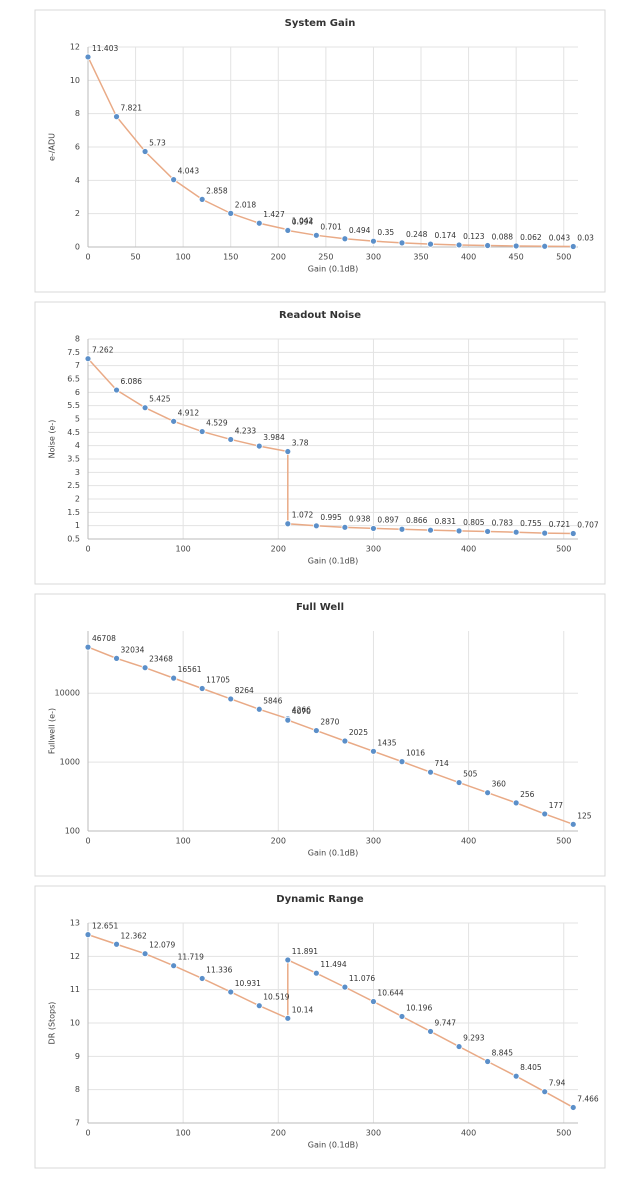  Describe the element at coordinates (305, 951) in the screenshot. I see `data-label: 11.891` at that location.